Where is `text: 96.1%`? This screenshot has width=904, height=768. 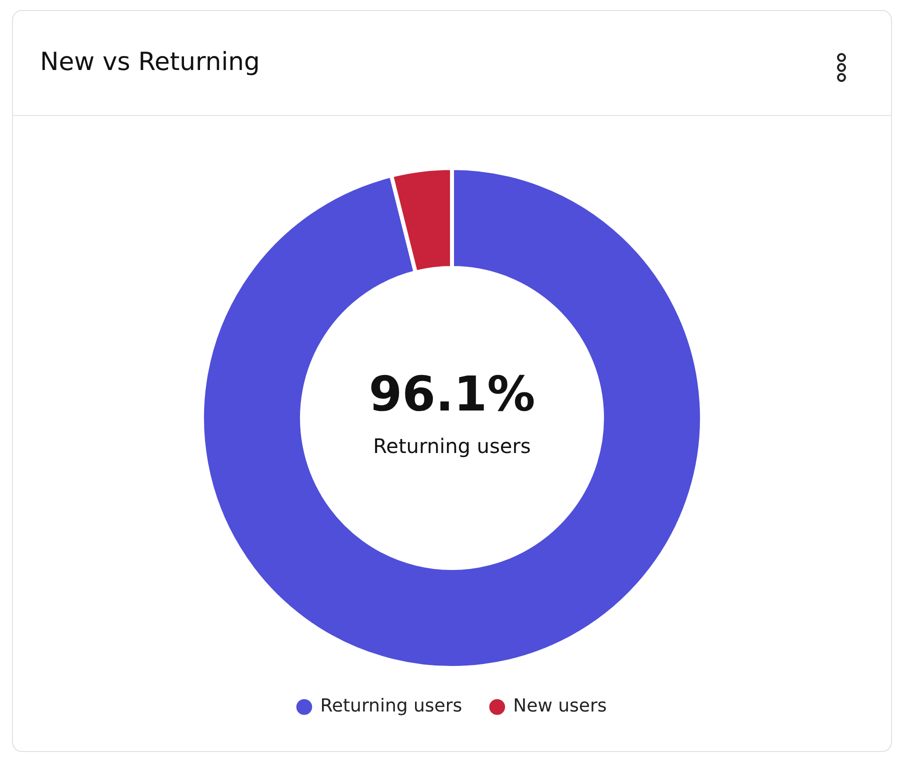
text: 96.1% is located at coordinates (452, 394).